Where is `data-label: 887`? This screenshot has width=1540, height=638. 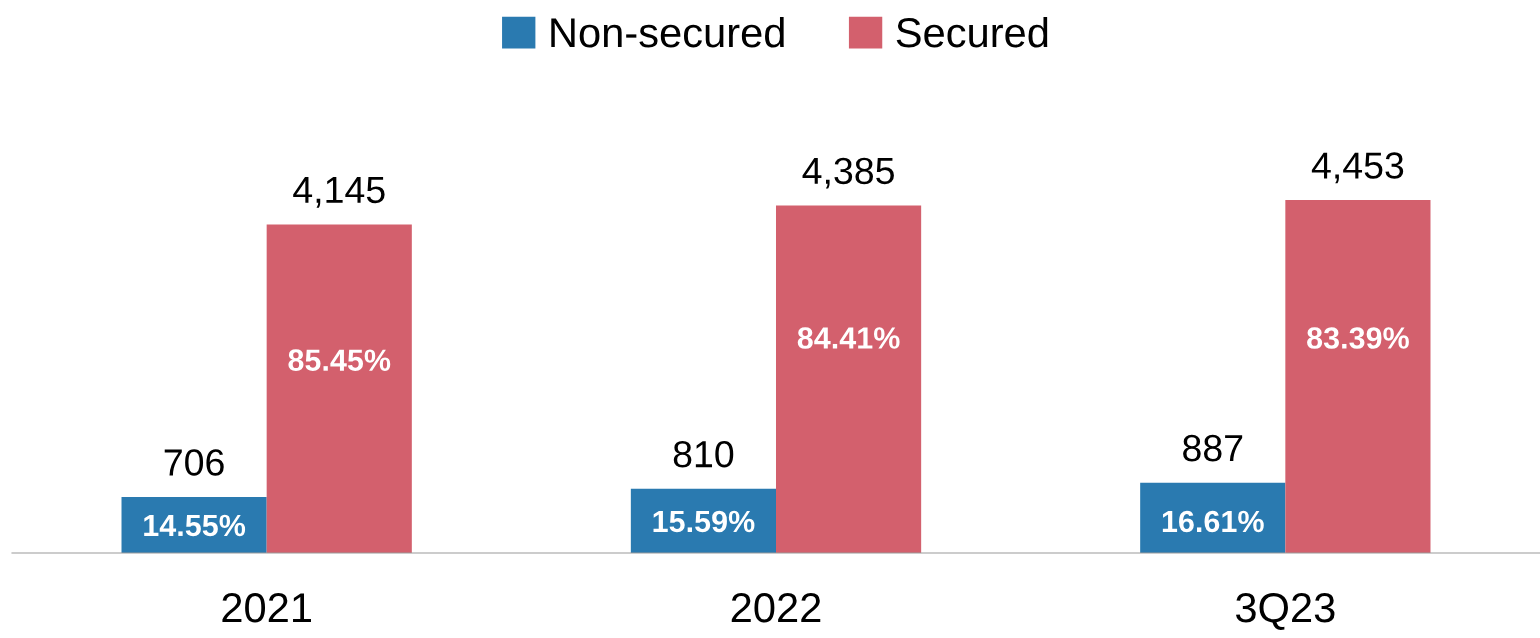 data-label: 887 is located at coordinates (1213, 448).